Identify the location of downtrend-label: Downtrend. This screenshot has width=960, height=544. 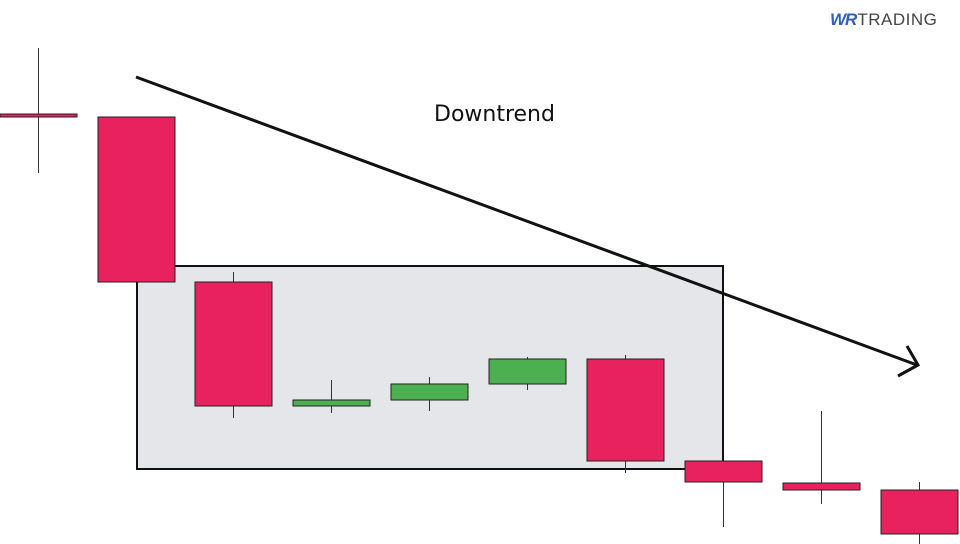
(494, 114).